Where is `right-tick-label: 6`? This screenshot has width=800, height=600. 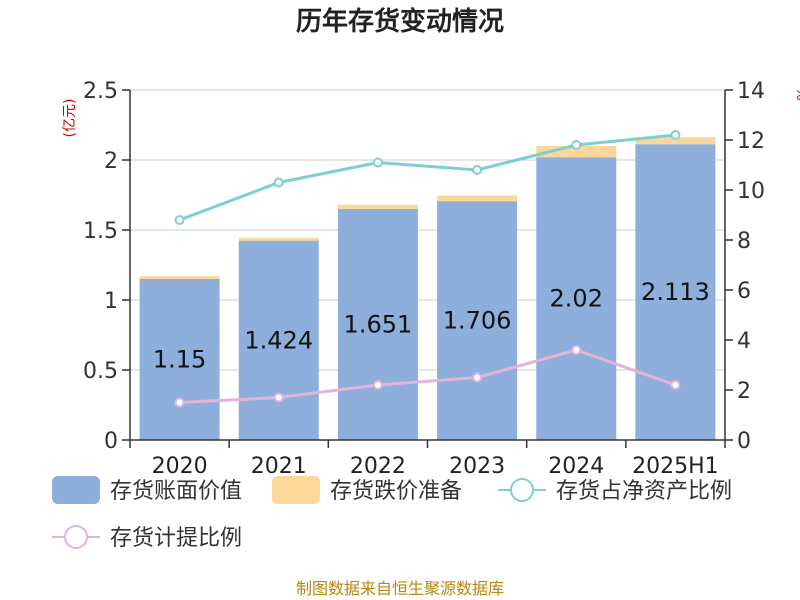
right-tick-label: 6 is located at coordinates (744, 291).